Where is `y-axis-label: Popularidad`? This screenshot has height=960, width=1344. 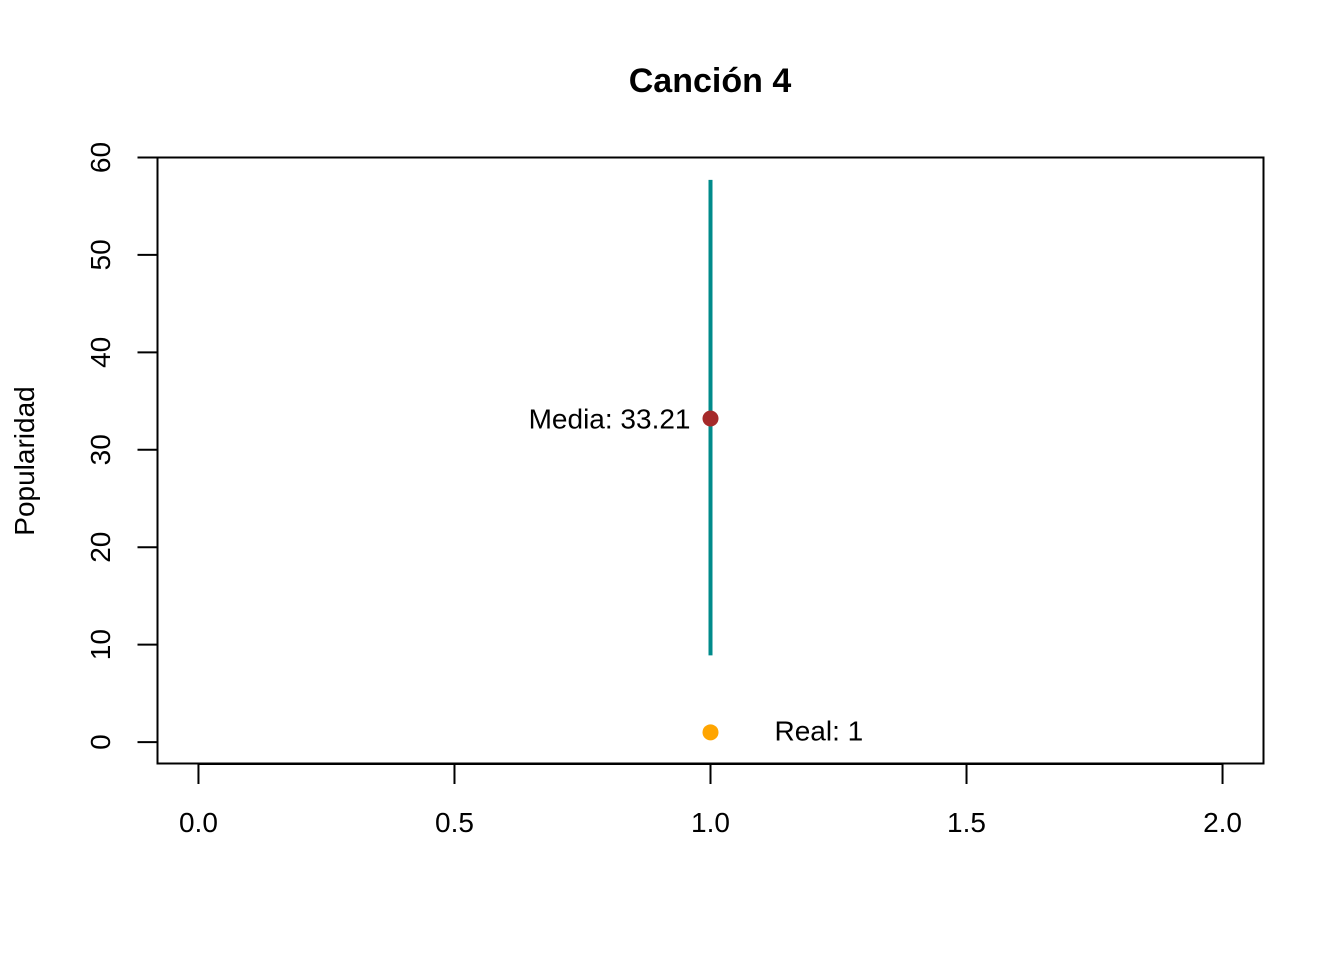
y-axis-label: Popularidad is located at coordinates (24, 460).